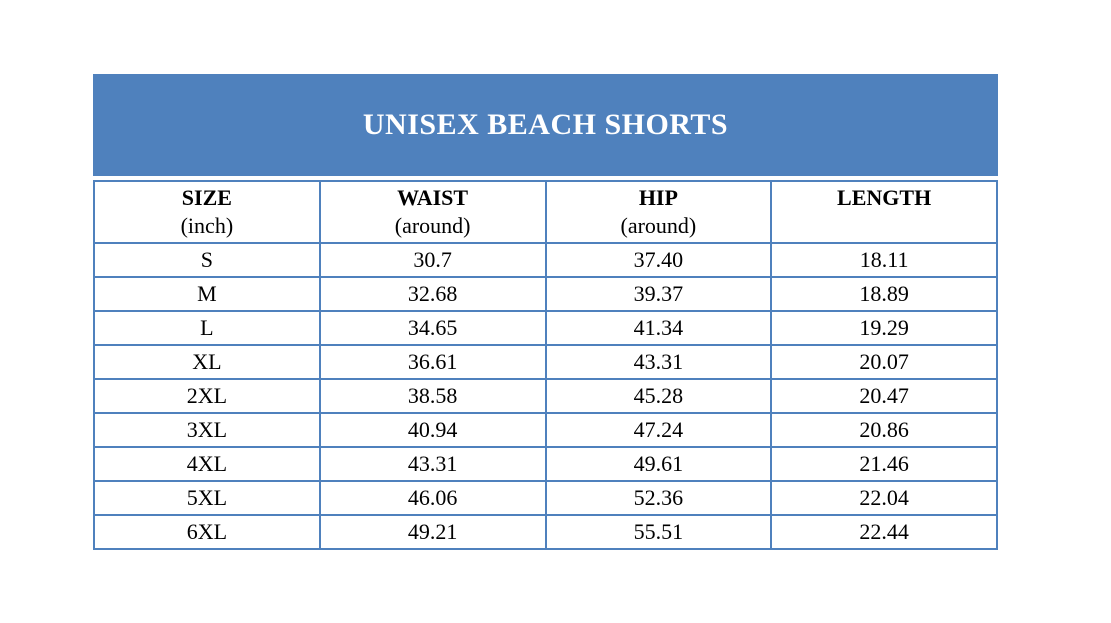 Image resolution: width=1111 pixels, height=623 pixels. I want to click on cell-size: 4XL, so click(207, 464).